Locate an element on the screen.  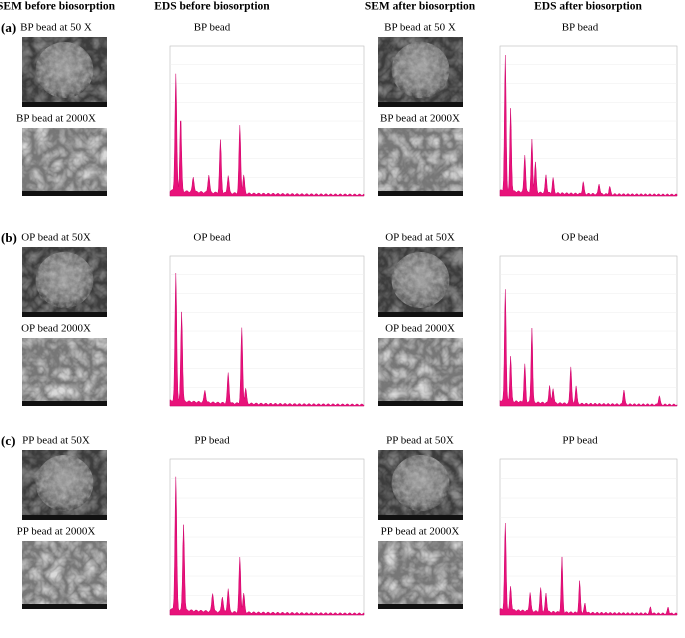
row-label: (a) is located at coordinates (8, 27).